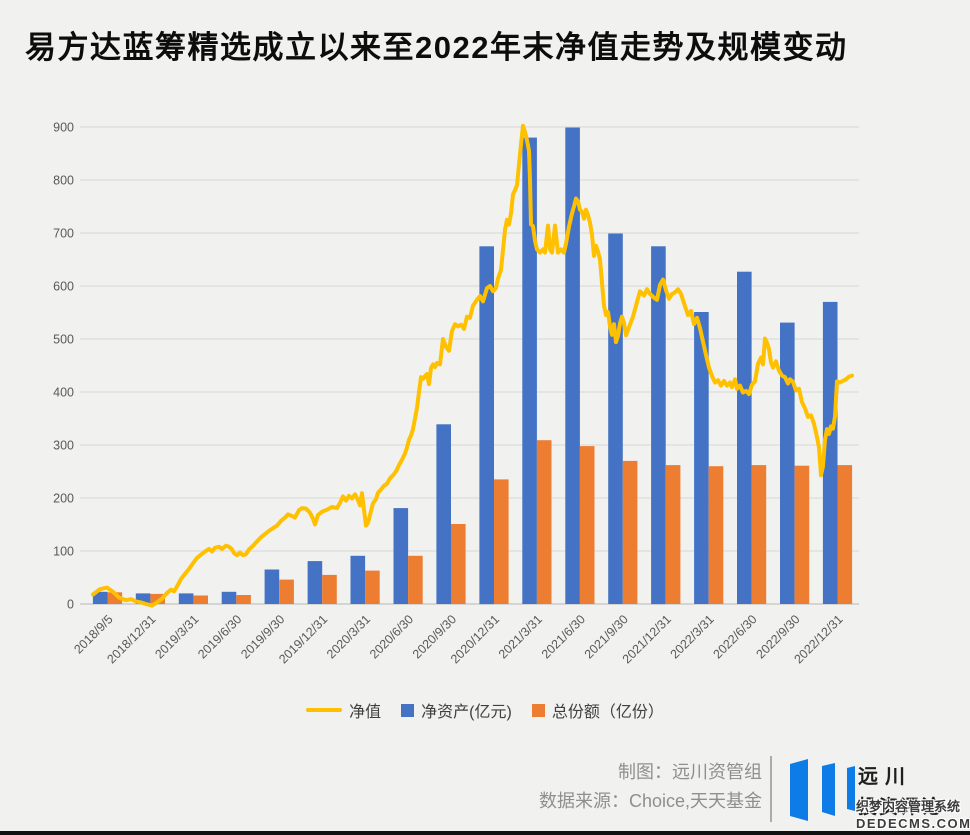 The height and width of the screenshot is (835, 970). What do you see at coordinates (324, 710) in the screenshot?
I see `nav-line-marker-icon` at bounding box center [324, 710].